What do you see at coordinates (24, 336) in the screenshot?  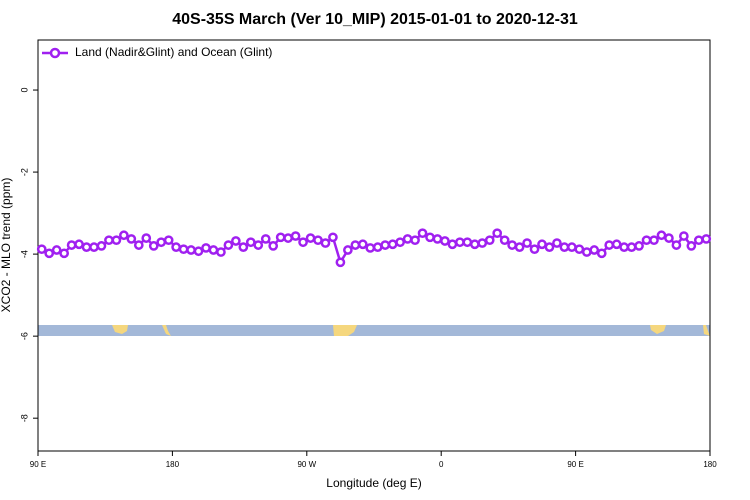 I see `y-tick-label: -6` at bounding box center [24, 336].